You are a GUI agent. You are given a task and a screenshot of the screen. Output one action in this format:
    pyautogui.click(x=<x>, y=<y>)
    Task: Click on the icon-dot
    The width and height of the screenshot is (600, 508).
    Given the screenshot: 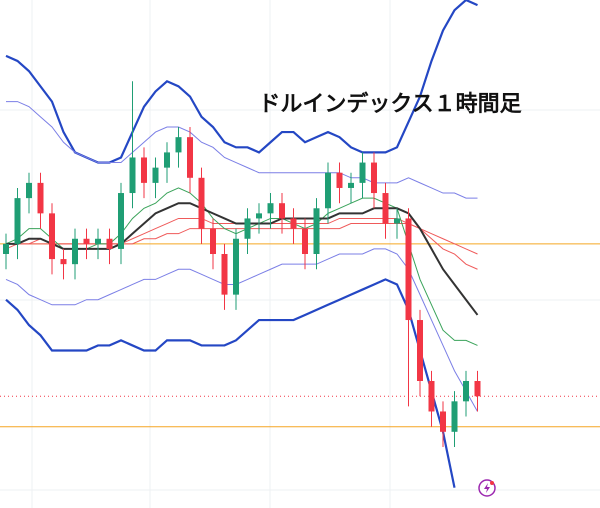 What is the action you would take?
    pyautogui.click(x=492, y=483)
    